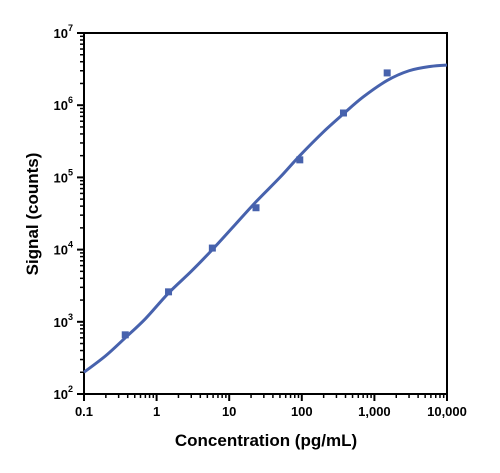  What do you see at coordinates (84, 411) in the screenshot?
I see `x-tick-label: 0.1` at bounding box center [84, 411].